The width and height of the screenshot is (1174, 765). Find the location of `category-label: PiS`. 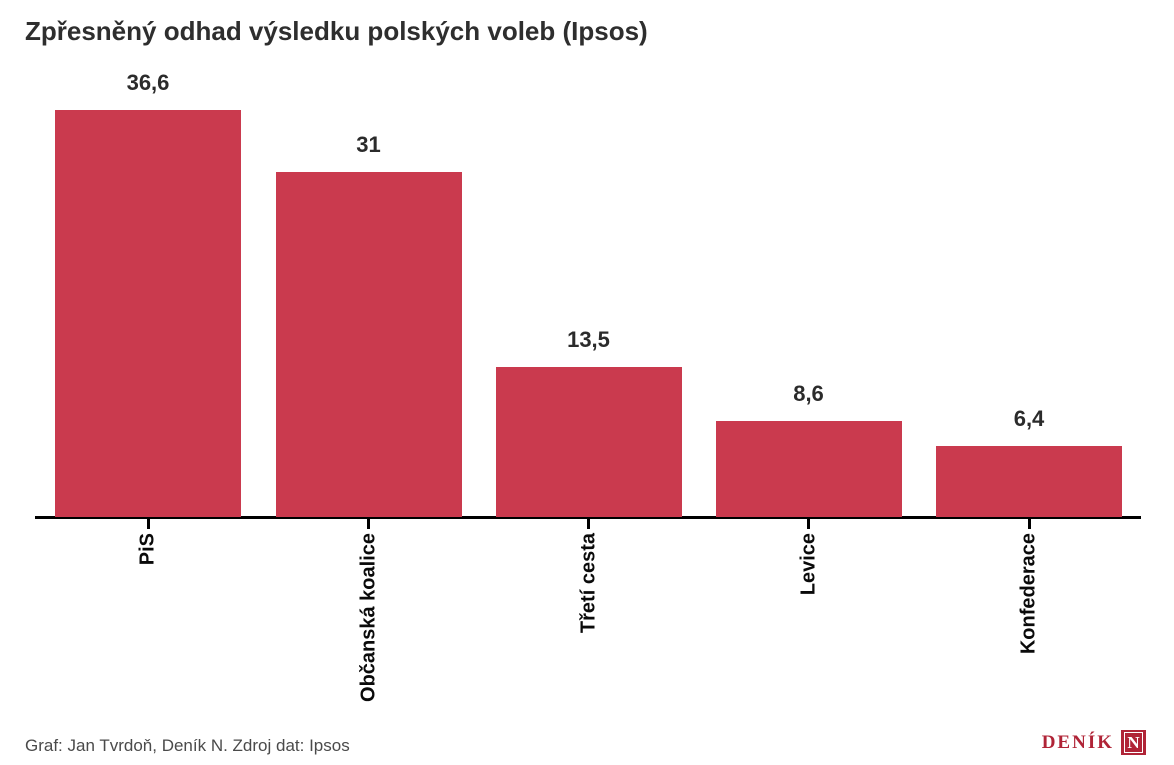

category-label: PiS is located at coordinates (147, 549).